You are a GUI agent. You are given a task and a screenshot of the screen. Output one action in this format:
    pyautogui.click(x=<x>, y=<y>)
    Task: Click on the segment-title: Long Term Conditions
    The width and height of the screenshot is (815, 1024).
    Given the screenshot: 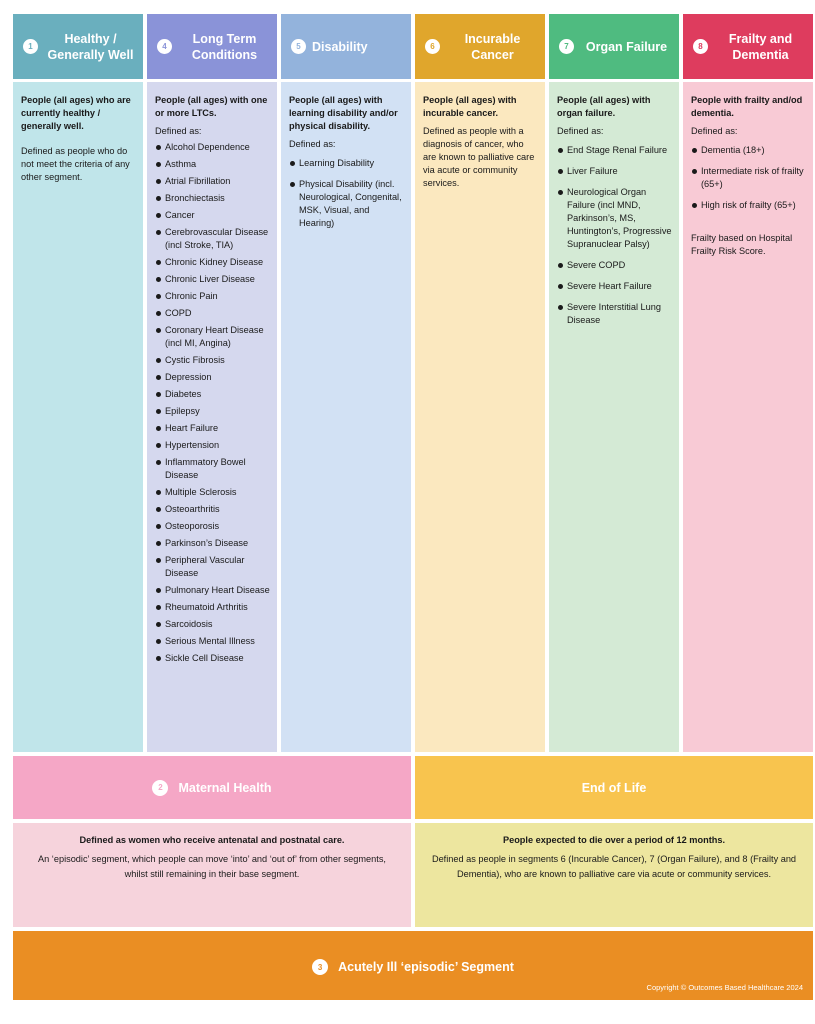 What is the action you would take?
    pyautogui.click(x=224, y=46)
    